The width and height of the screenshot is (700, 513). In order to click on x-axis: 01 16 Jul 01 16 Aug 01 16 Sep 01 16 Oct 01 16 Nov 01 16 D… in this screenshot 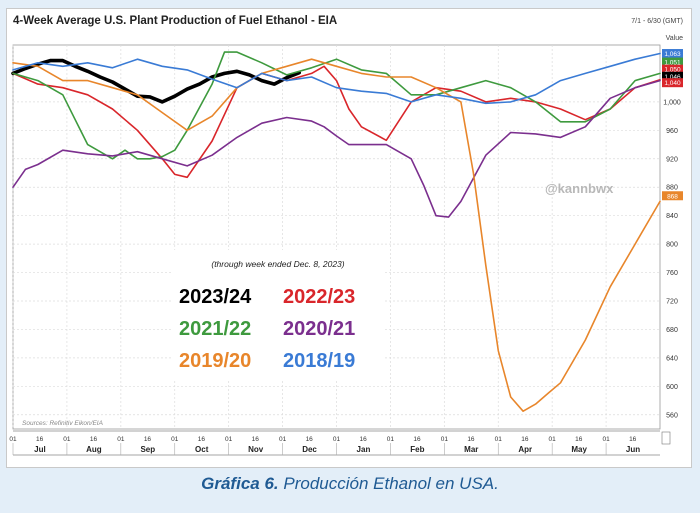, I will do `click(340, 443)`.